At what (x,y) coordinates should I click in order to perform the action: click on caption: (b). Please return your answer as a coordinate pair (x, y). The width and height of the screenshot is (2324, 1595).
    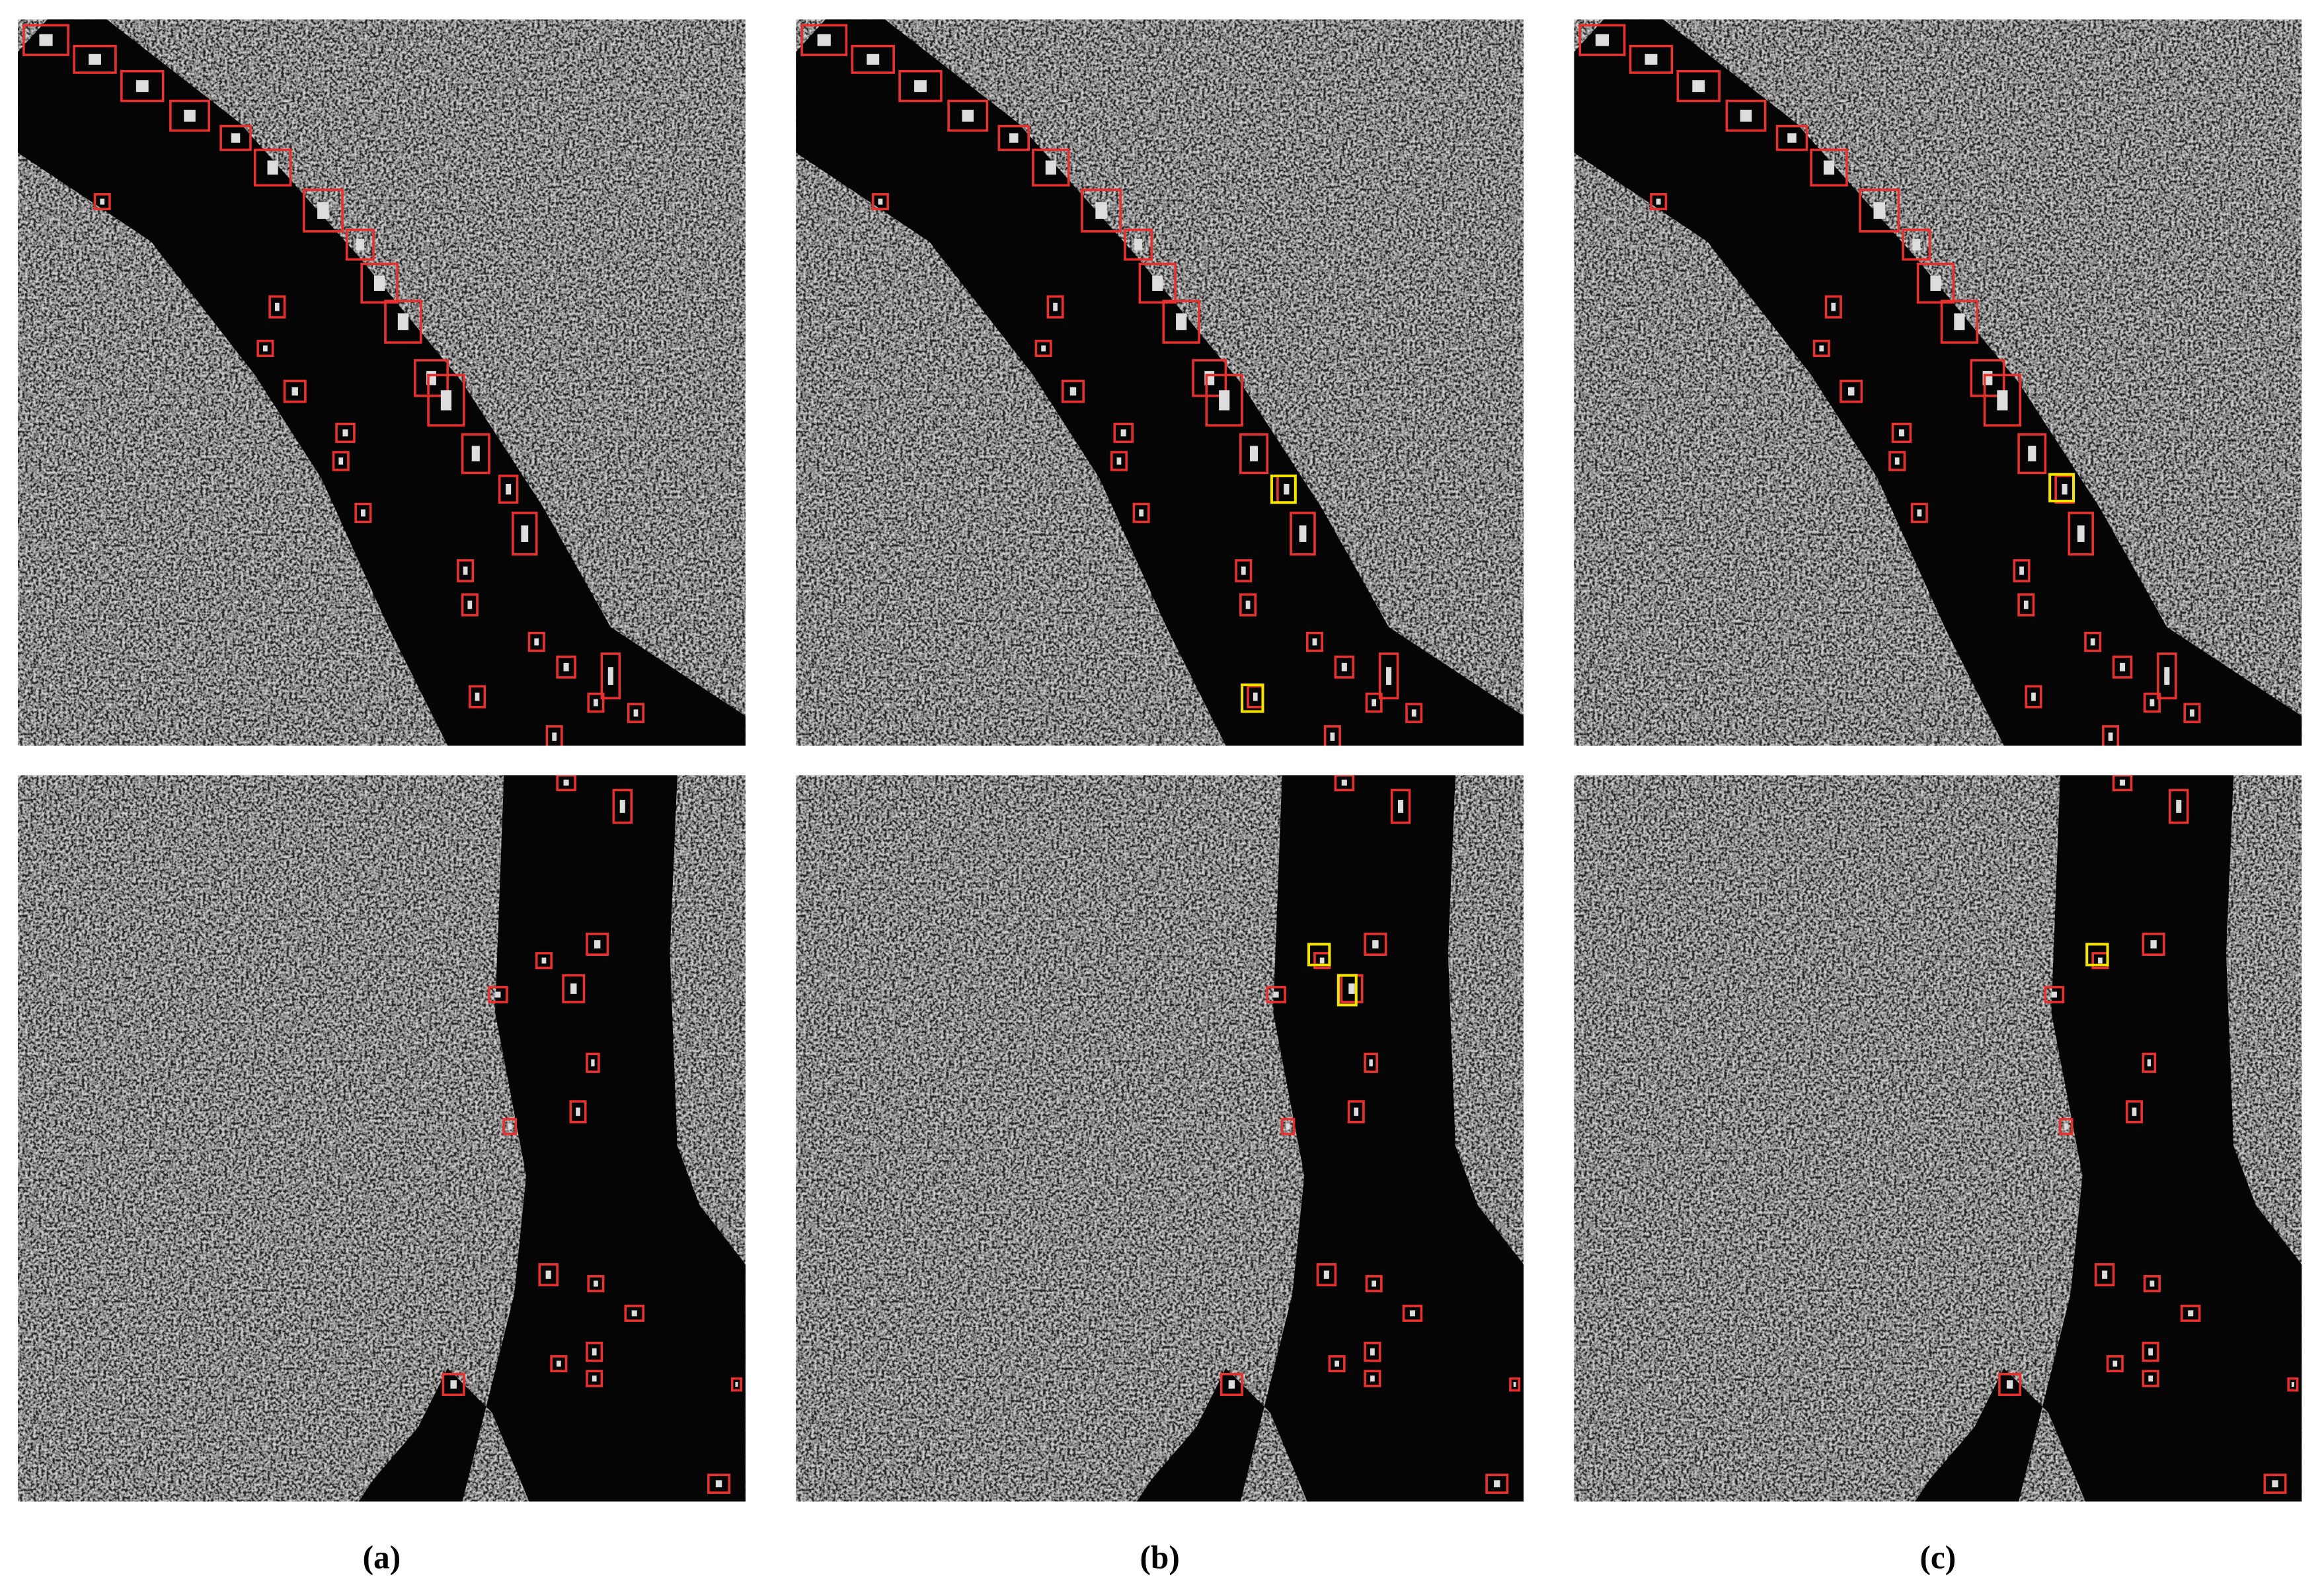
    Looking at the image, I should click on (1159, 1558).